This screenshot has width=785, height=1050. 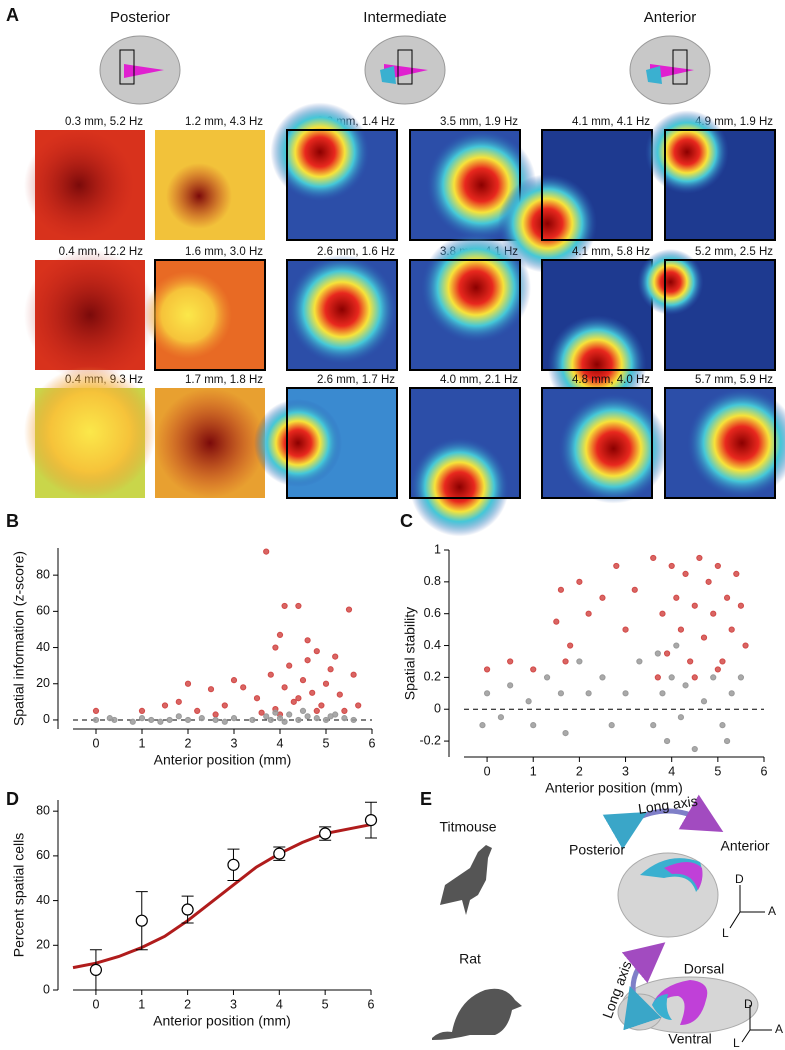 I want to click on x-tick-label: 6, so click(x=764, y=771).